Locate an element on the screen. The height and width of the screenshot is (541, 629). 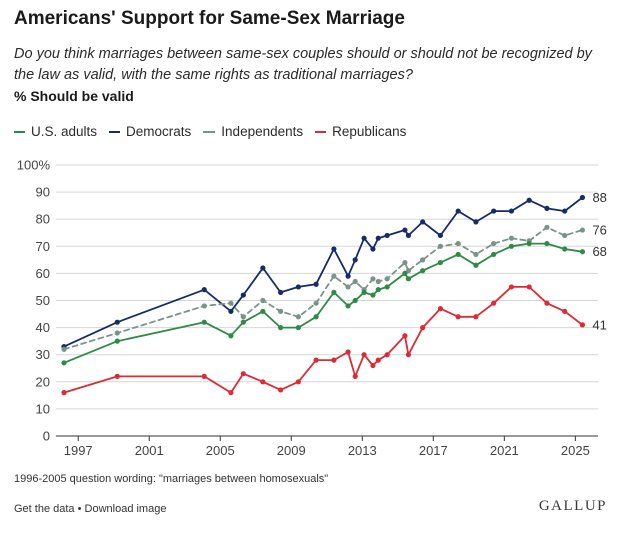
legend-label-democrats: Democrats is located at coordinates (159, 131).